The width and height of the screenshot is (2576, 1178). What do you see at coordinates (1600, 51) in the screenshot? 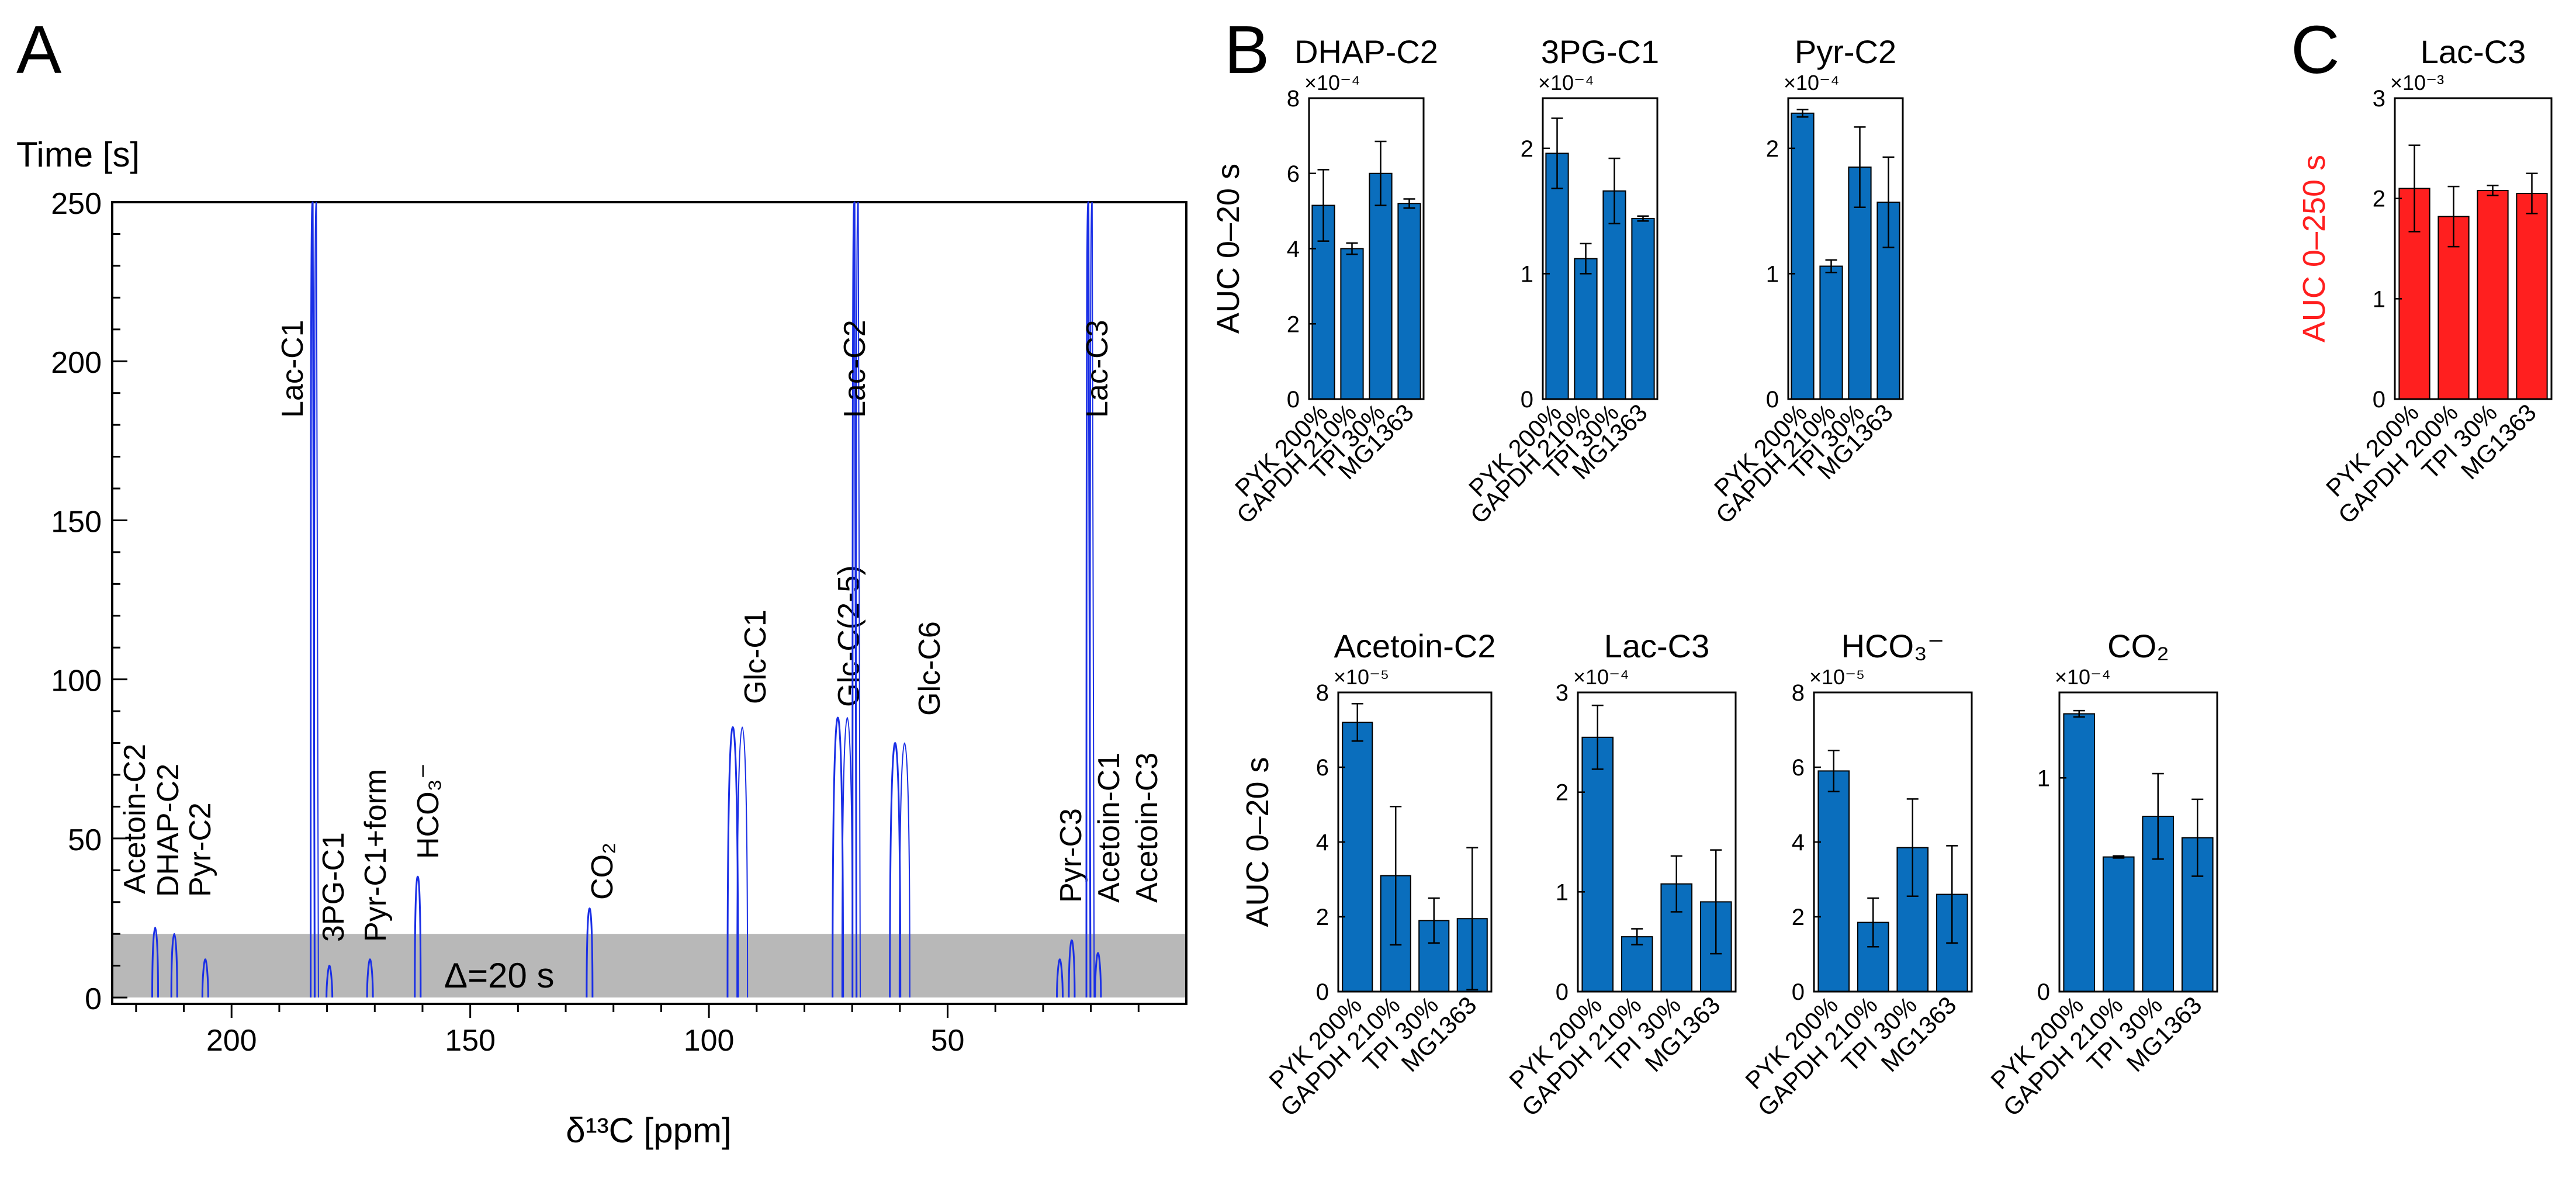
I see `chart-title: 3PG-C1` at bounding box center [1600, 51].